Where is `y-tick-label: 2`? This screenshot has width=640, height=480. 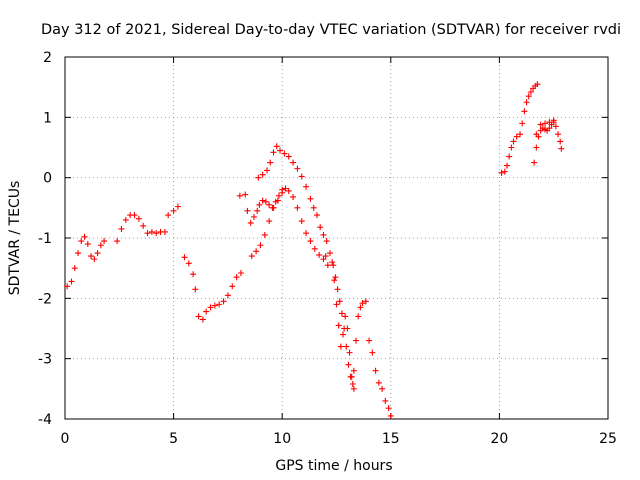 y-tick-label: 2 is located at coordinates (47, 58).